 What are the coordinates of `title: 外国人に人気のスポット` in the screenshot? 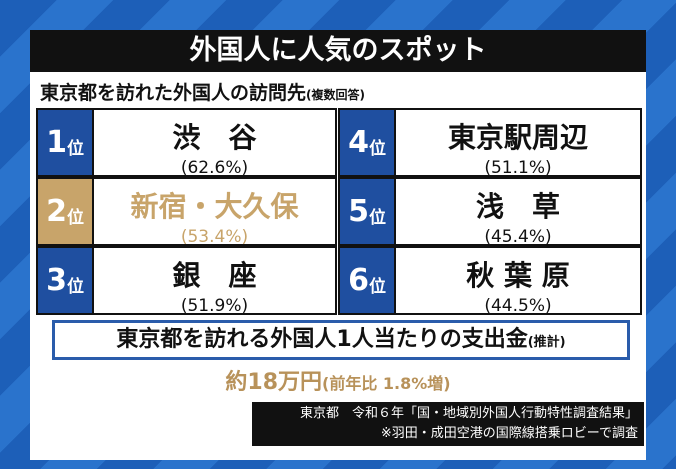 It's located at (338, 51).